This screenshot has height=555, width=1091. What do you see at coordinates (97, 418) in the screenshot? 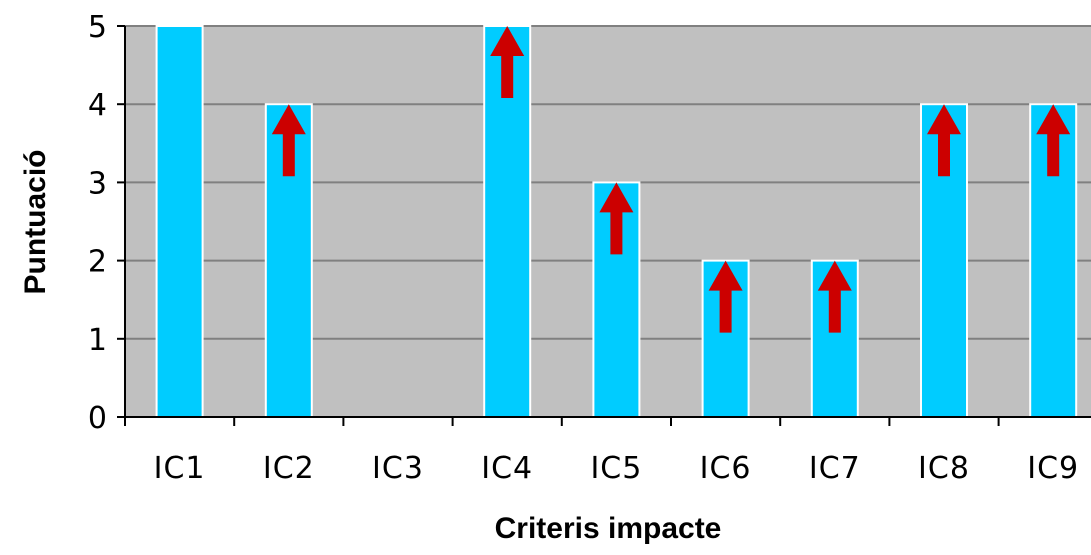
I see `y-tick-label: 0` at bounding box center [97, 418].